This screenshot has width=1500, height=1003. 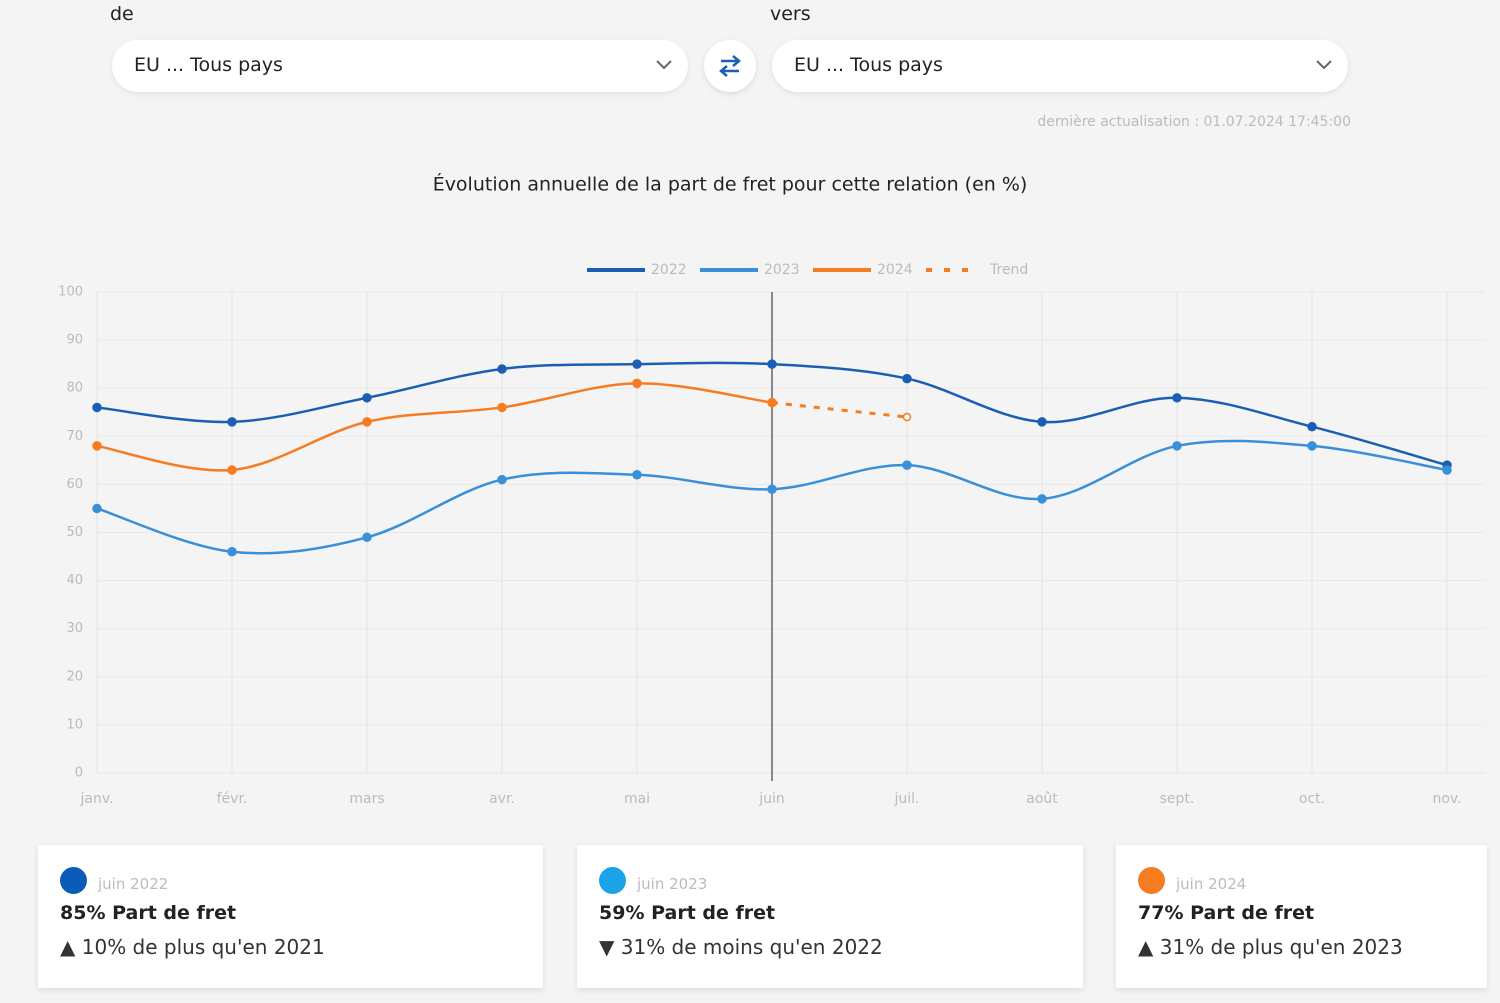 I want to click on card-change: ▲ 10% de plus qu'en 2021, so click(x=192, y=947).